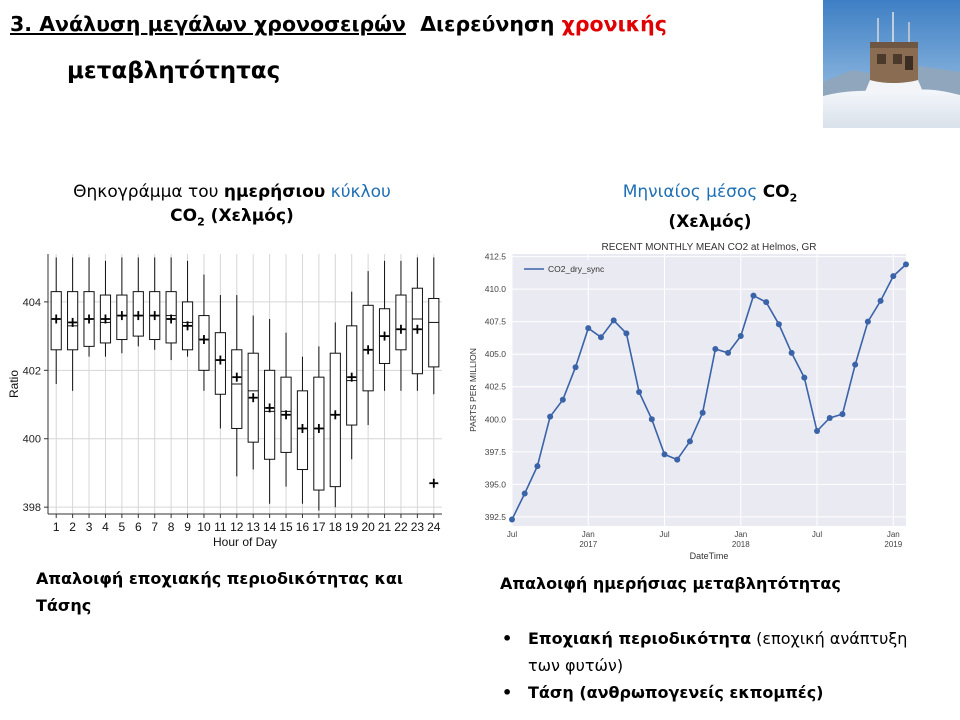  Describe the element at coordinates (237, 527) in the screenshot. I see `x-tick-label: 12` at that location.